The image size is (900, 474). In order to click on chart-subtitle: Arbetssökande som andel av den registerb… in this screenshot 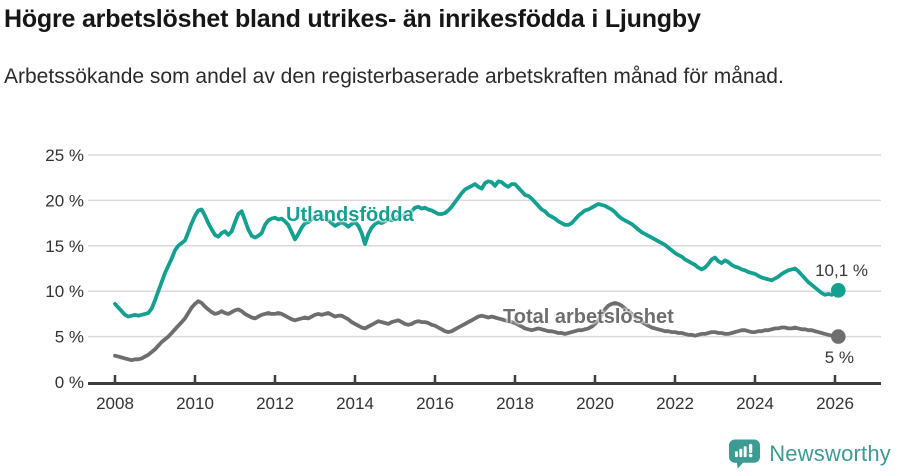, I will do `click(394, 76)`.